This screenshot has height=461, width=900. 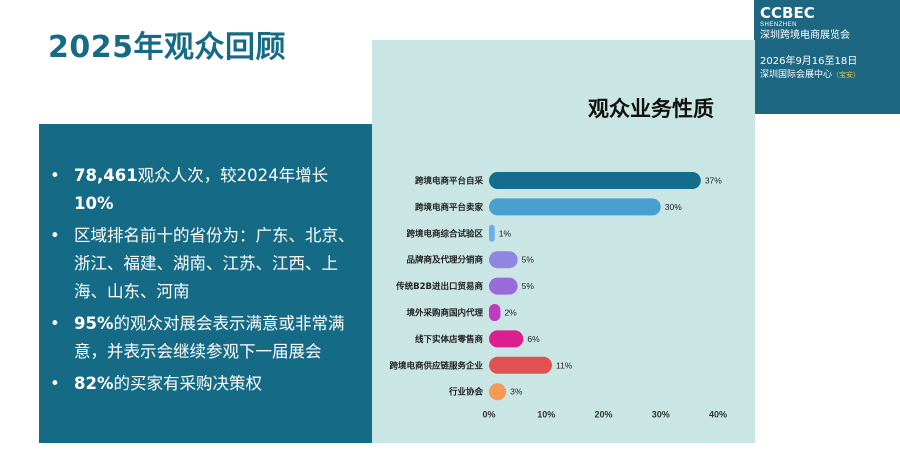 I want to click on chart-category-label: 跨境电商综合试验区, so click(x=444, y=233).